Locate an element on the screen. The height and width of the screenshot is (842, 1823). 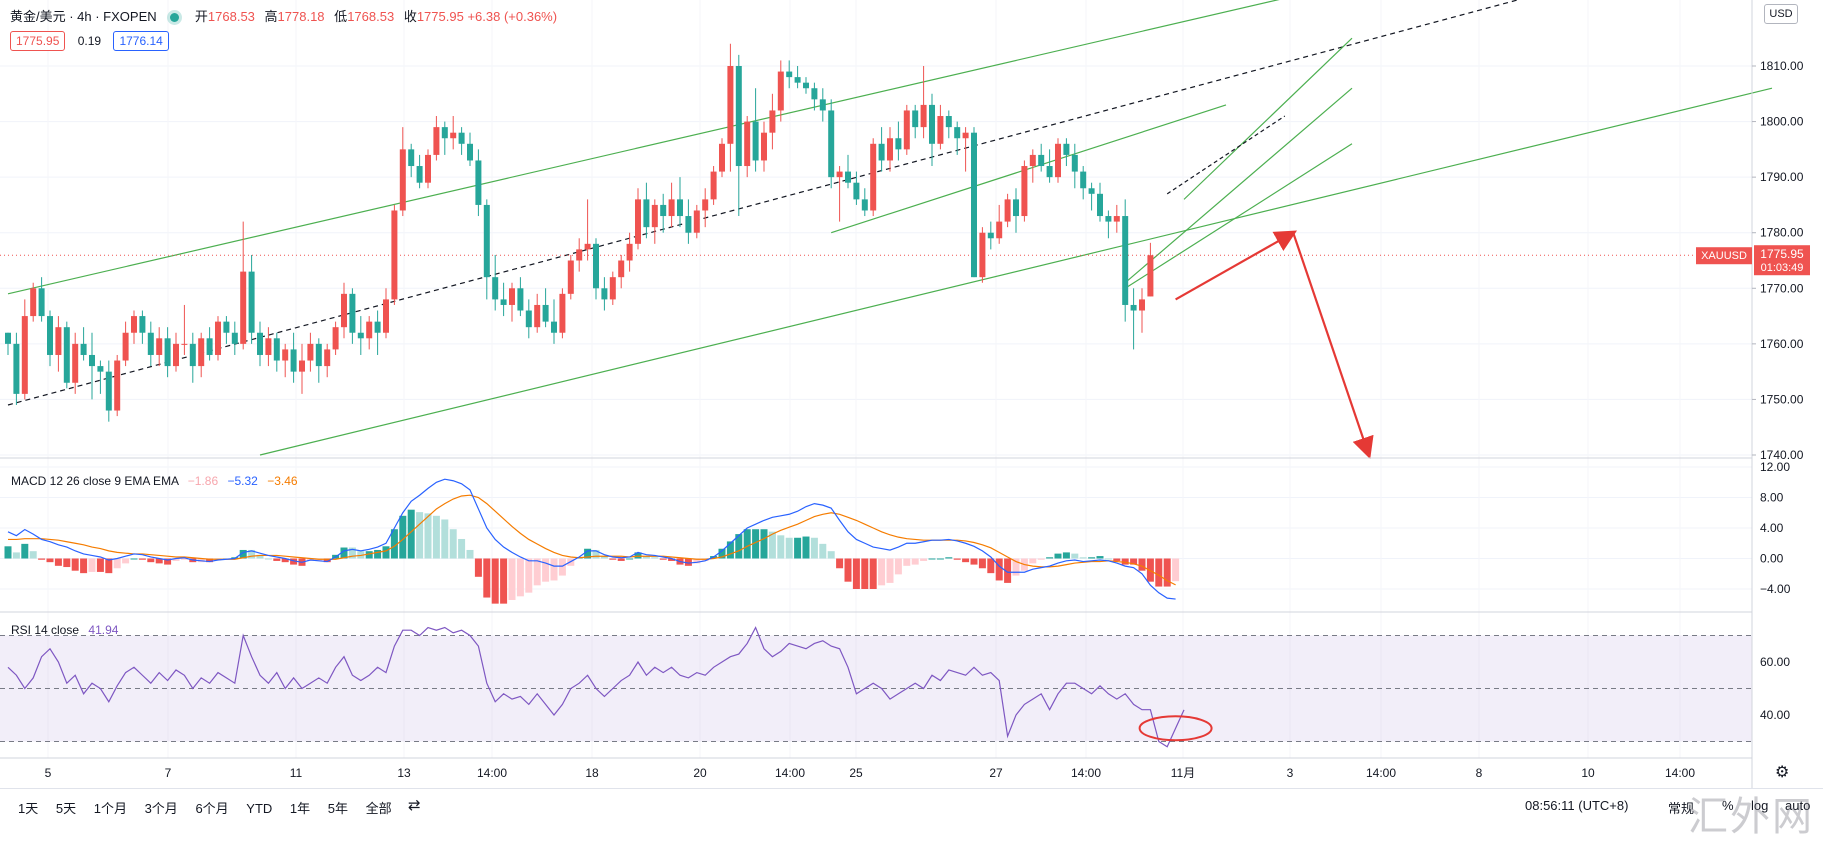
auto-toggle: auto is located at coordinates (1798, 805).